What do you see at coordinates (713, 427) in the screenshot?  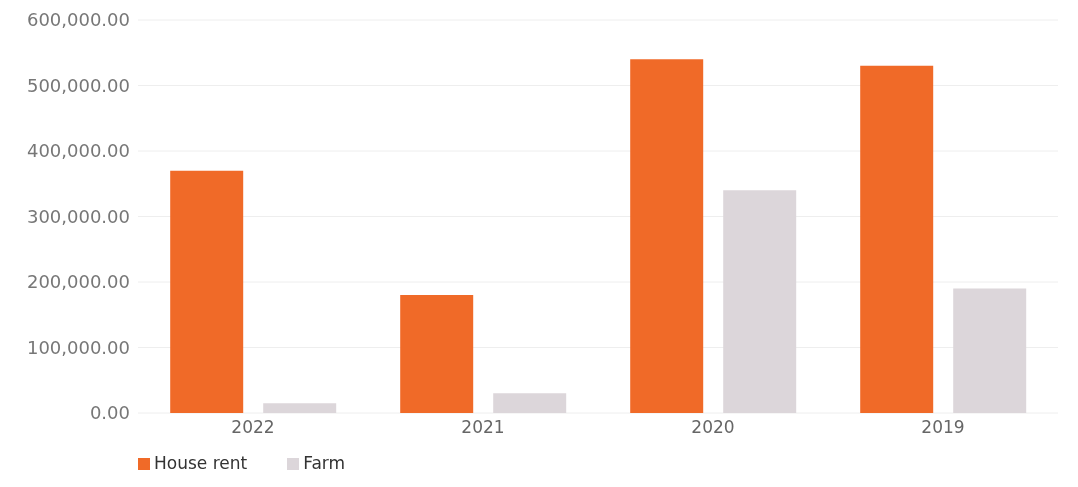 I see `x-tick-label: 2020` at bounding box center [713, 427].